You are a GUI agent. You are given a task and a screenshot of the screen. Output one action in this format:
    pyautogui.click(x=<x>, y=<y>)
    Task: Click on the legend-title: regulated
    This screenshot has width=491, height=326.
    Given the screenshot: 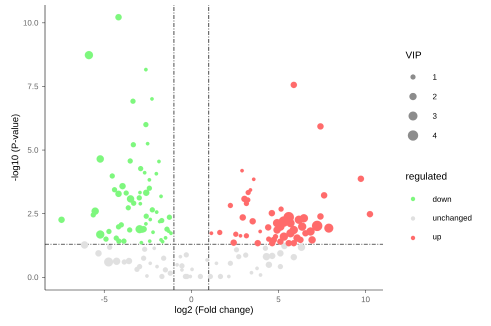 What is the action you would take?
    pyautogui.click(x=426, y=177)
    